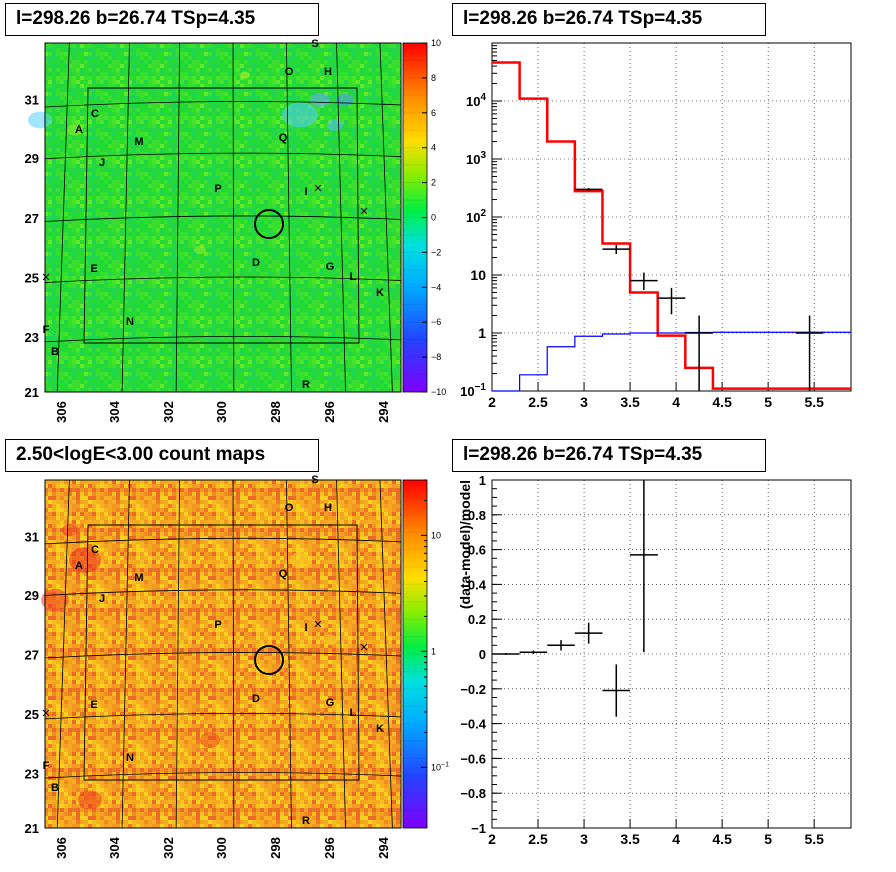  What do you see at coordinates (32, 536) in the screenshot?
I see `y-tick-label: 31` at bounding box center [32, 536].